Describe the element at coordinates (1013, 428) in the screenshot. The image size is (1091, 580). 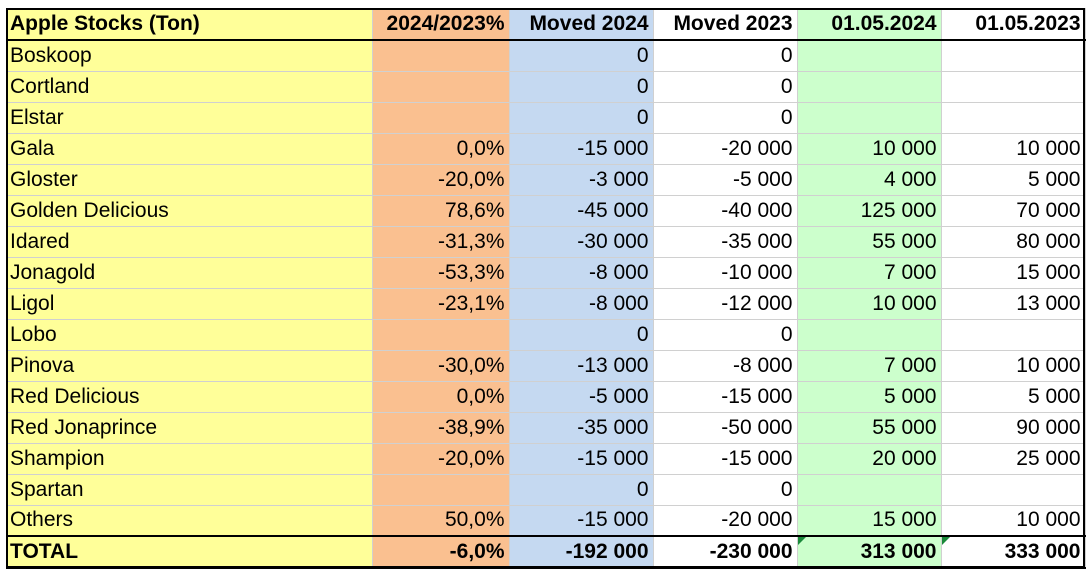
I see `date-2023-cell: 90 000` at that location.